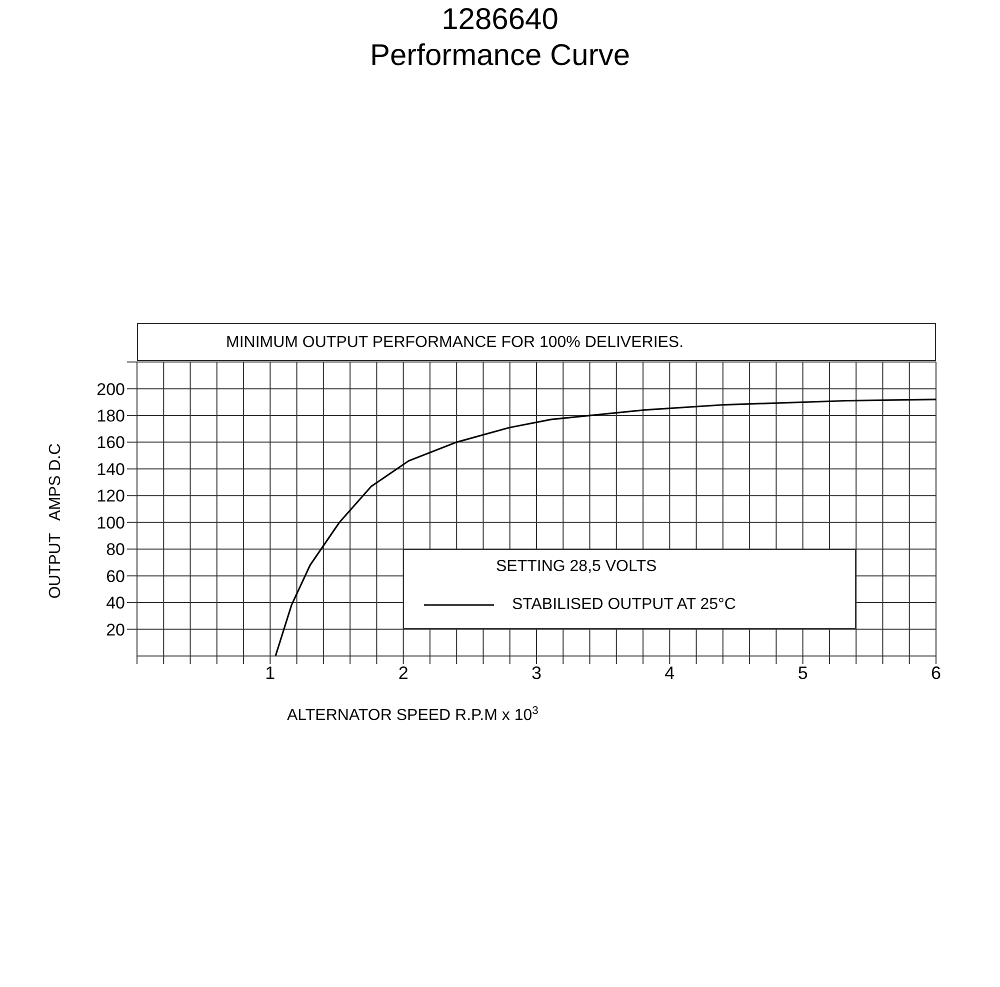 Image resolution: width=1000 pixels, height=987 pixels. Describe the element at coordinates (270, 672) in the screenshot. I see `x-tick-label: 1` at that location.